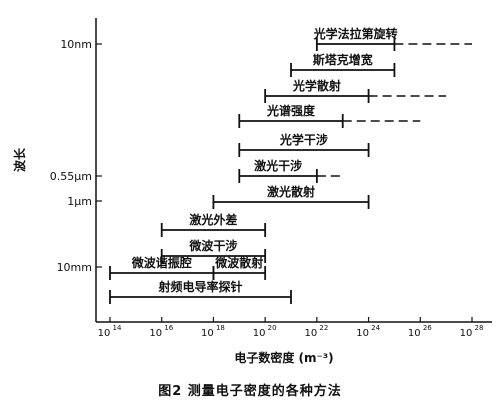  What do you see at coordinates (199, 286) in the screenshot?
I see `method-label: 射频电导率探针` at bounding box center [199, 286].